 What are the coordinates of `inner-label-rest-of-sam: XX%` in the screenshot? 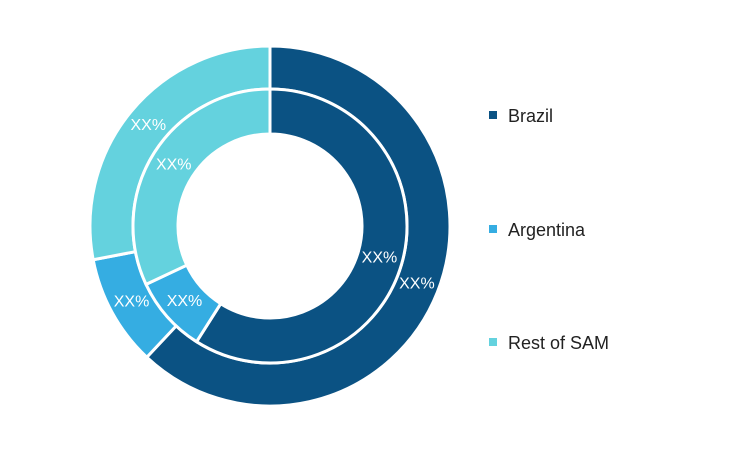 It's located at (174, 164).